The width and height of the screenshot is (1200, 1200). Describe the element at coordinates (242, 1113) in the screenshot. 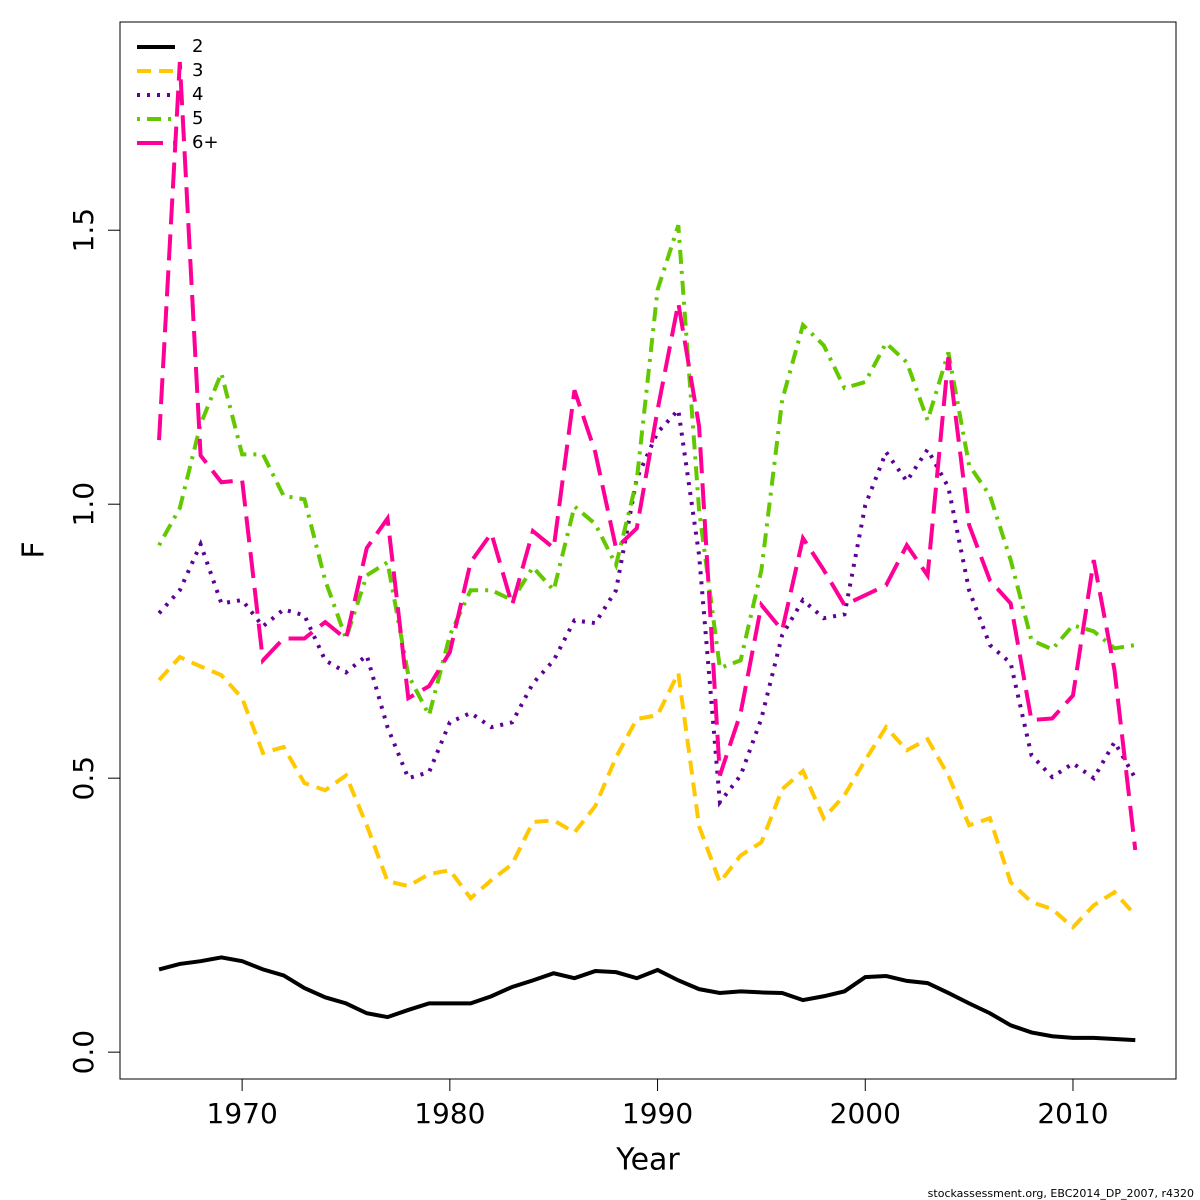

I see `x-tick-label: 1970` at that location.